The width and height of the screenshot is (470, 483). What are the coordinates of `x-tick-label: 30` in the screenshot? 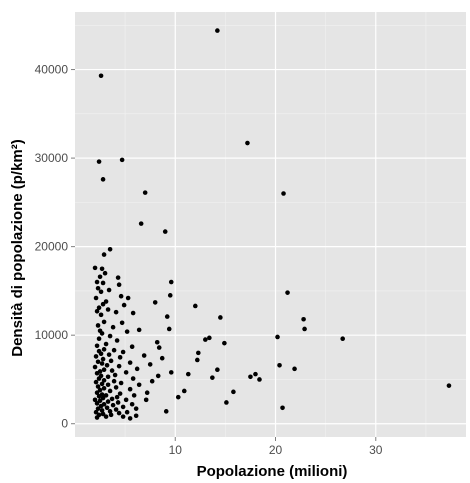 It's located at (376, 450).